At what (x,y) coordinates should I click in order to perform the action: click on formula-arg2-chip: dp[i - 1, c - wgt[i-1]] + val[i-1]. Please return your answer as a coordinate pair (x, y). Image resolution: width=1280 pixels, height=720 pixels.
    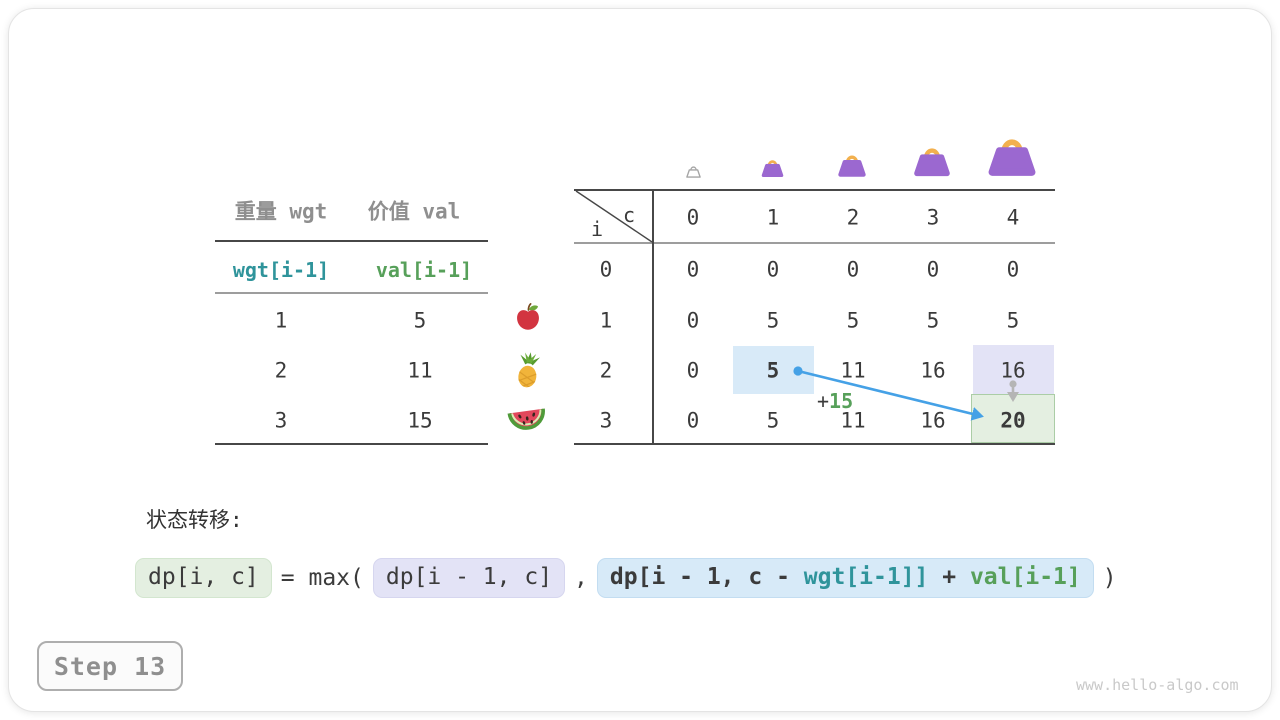
    Looking at the image, I should click on (845, 578).